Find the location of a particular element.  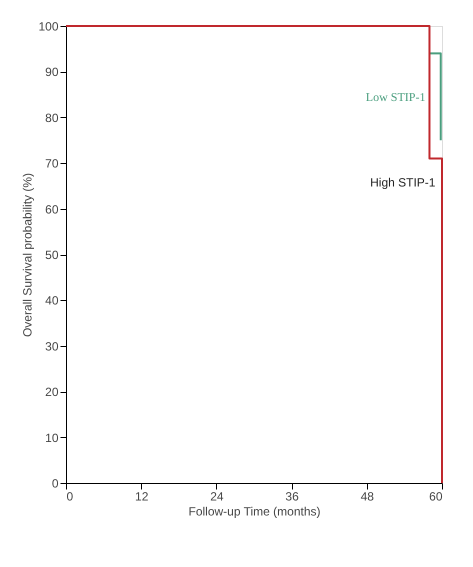

y-axis-title: Overall Survival probability (%) is located at coordinates (27, 255).